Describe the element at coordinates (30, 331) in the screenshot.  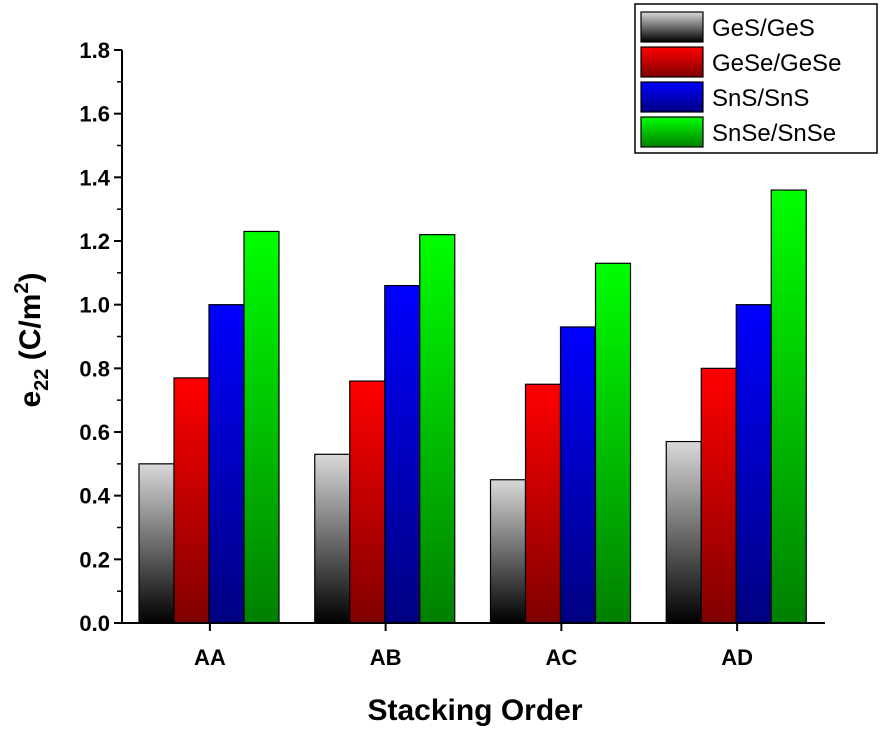
I see `y-axis-title-unit: (C/m` at that location.